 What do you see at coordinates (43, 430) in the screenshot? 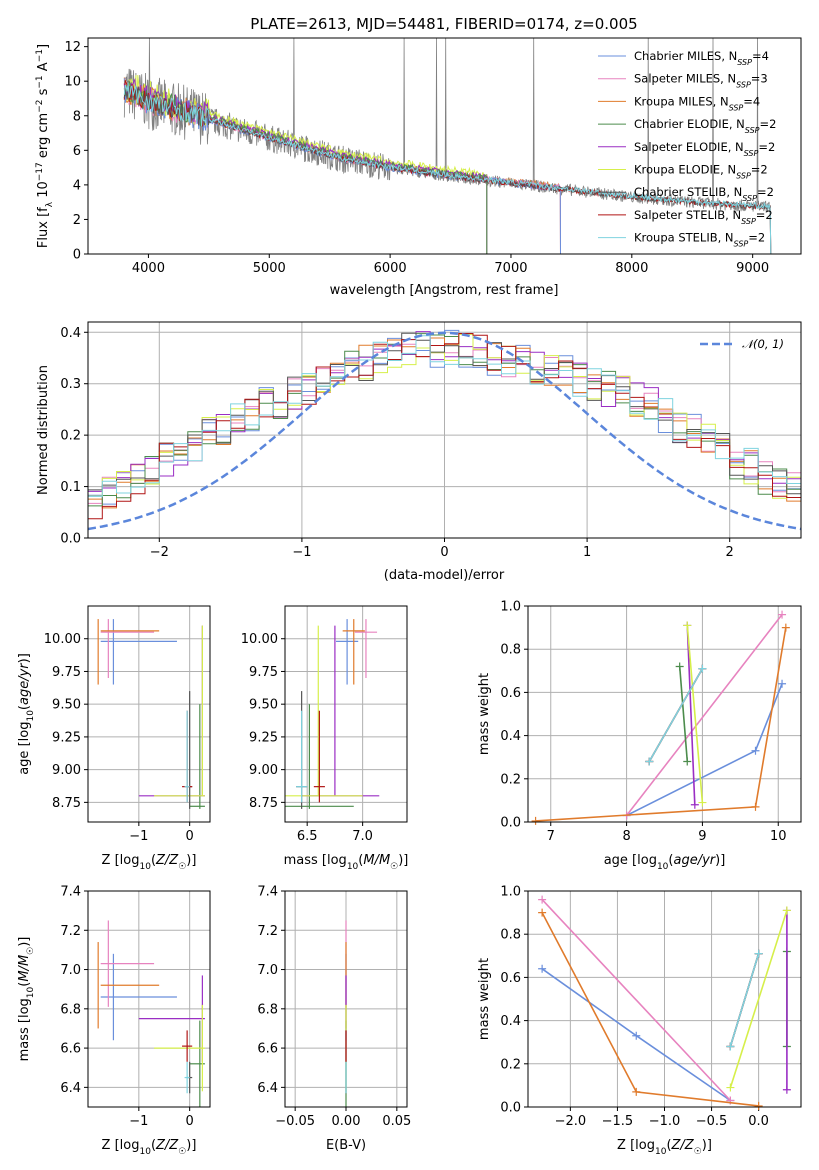
I see `y-axis-label: Normed distribution` at bounding box center [43, 430].